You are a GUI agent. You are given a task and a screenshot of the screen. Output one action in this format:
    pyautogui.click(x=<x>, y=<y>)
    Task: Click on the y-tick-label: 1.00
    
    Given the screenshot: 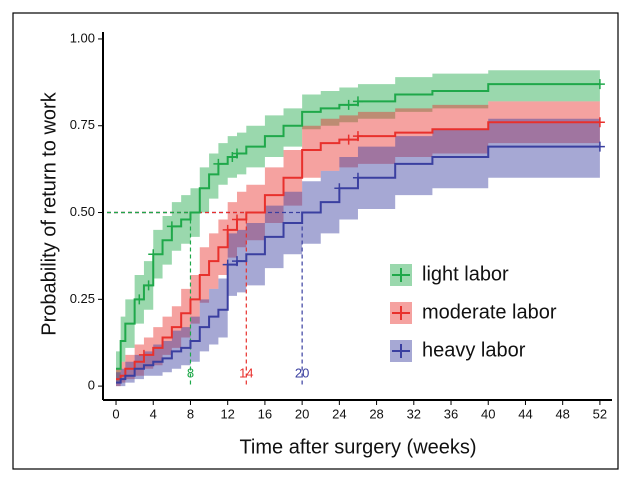 What is the action you would take?
    pyautogui.click(x=82, y=37)
    